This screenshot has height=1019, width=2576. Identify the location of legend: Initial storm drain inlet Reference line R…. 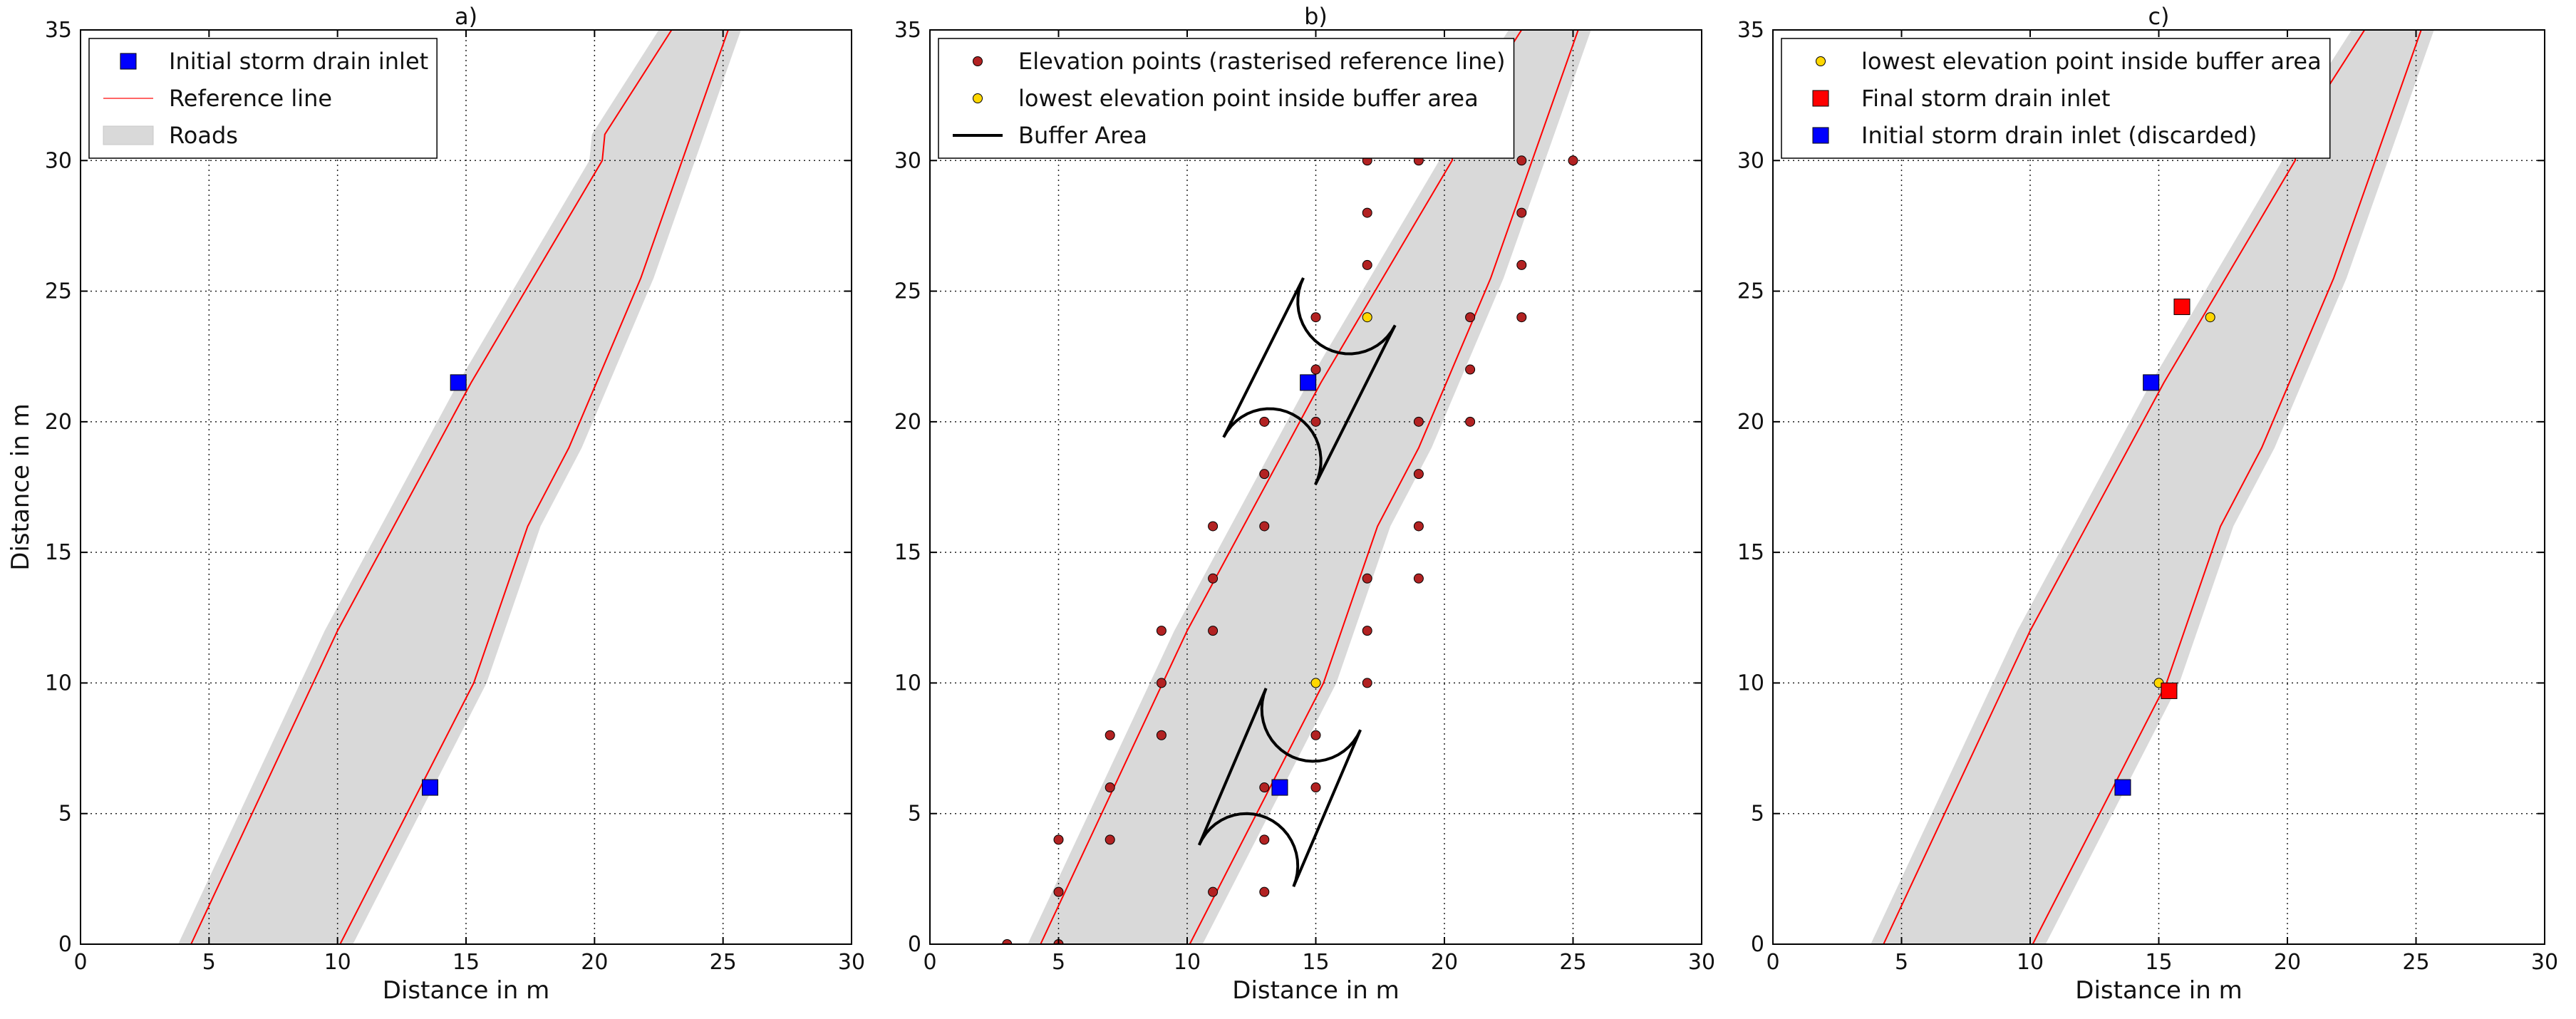
(263, 98).